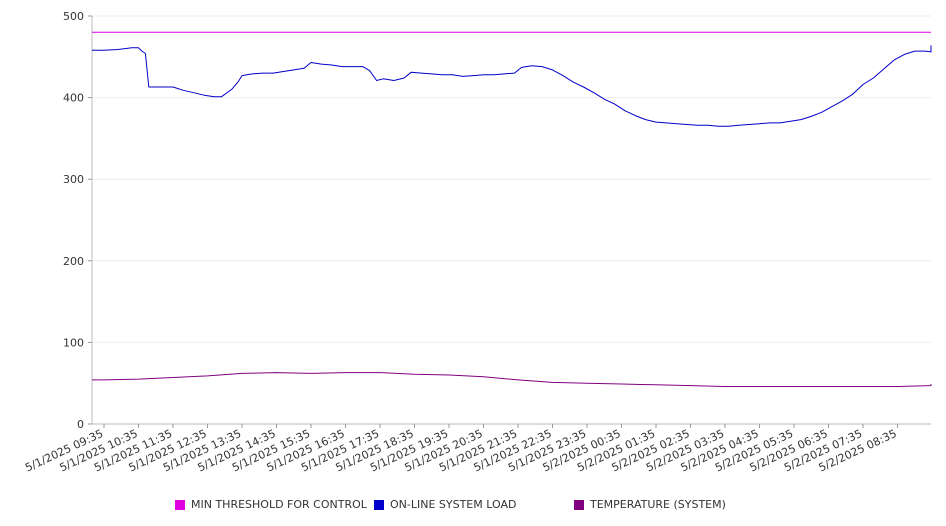  I want to click on y-axis-ticks: 0 100 200 300 400 500, so click(77, 220).